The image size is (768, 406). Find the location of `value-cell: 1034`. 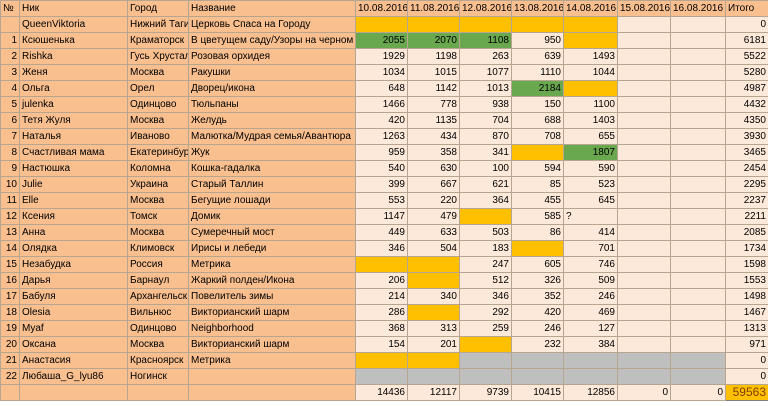

value-cell: 1034 is located at coordinates (381, 72).